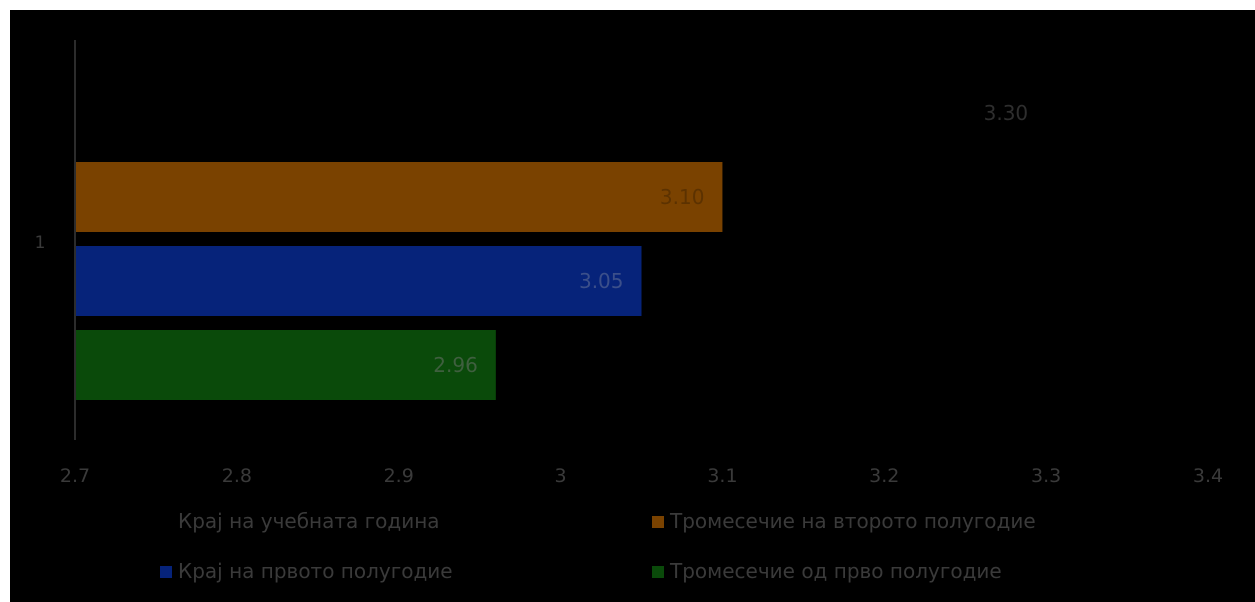 The height and width of the screenshot is (602, 1255). I want to click on x-tick-label: 3.1, so click(722, 476).